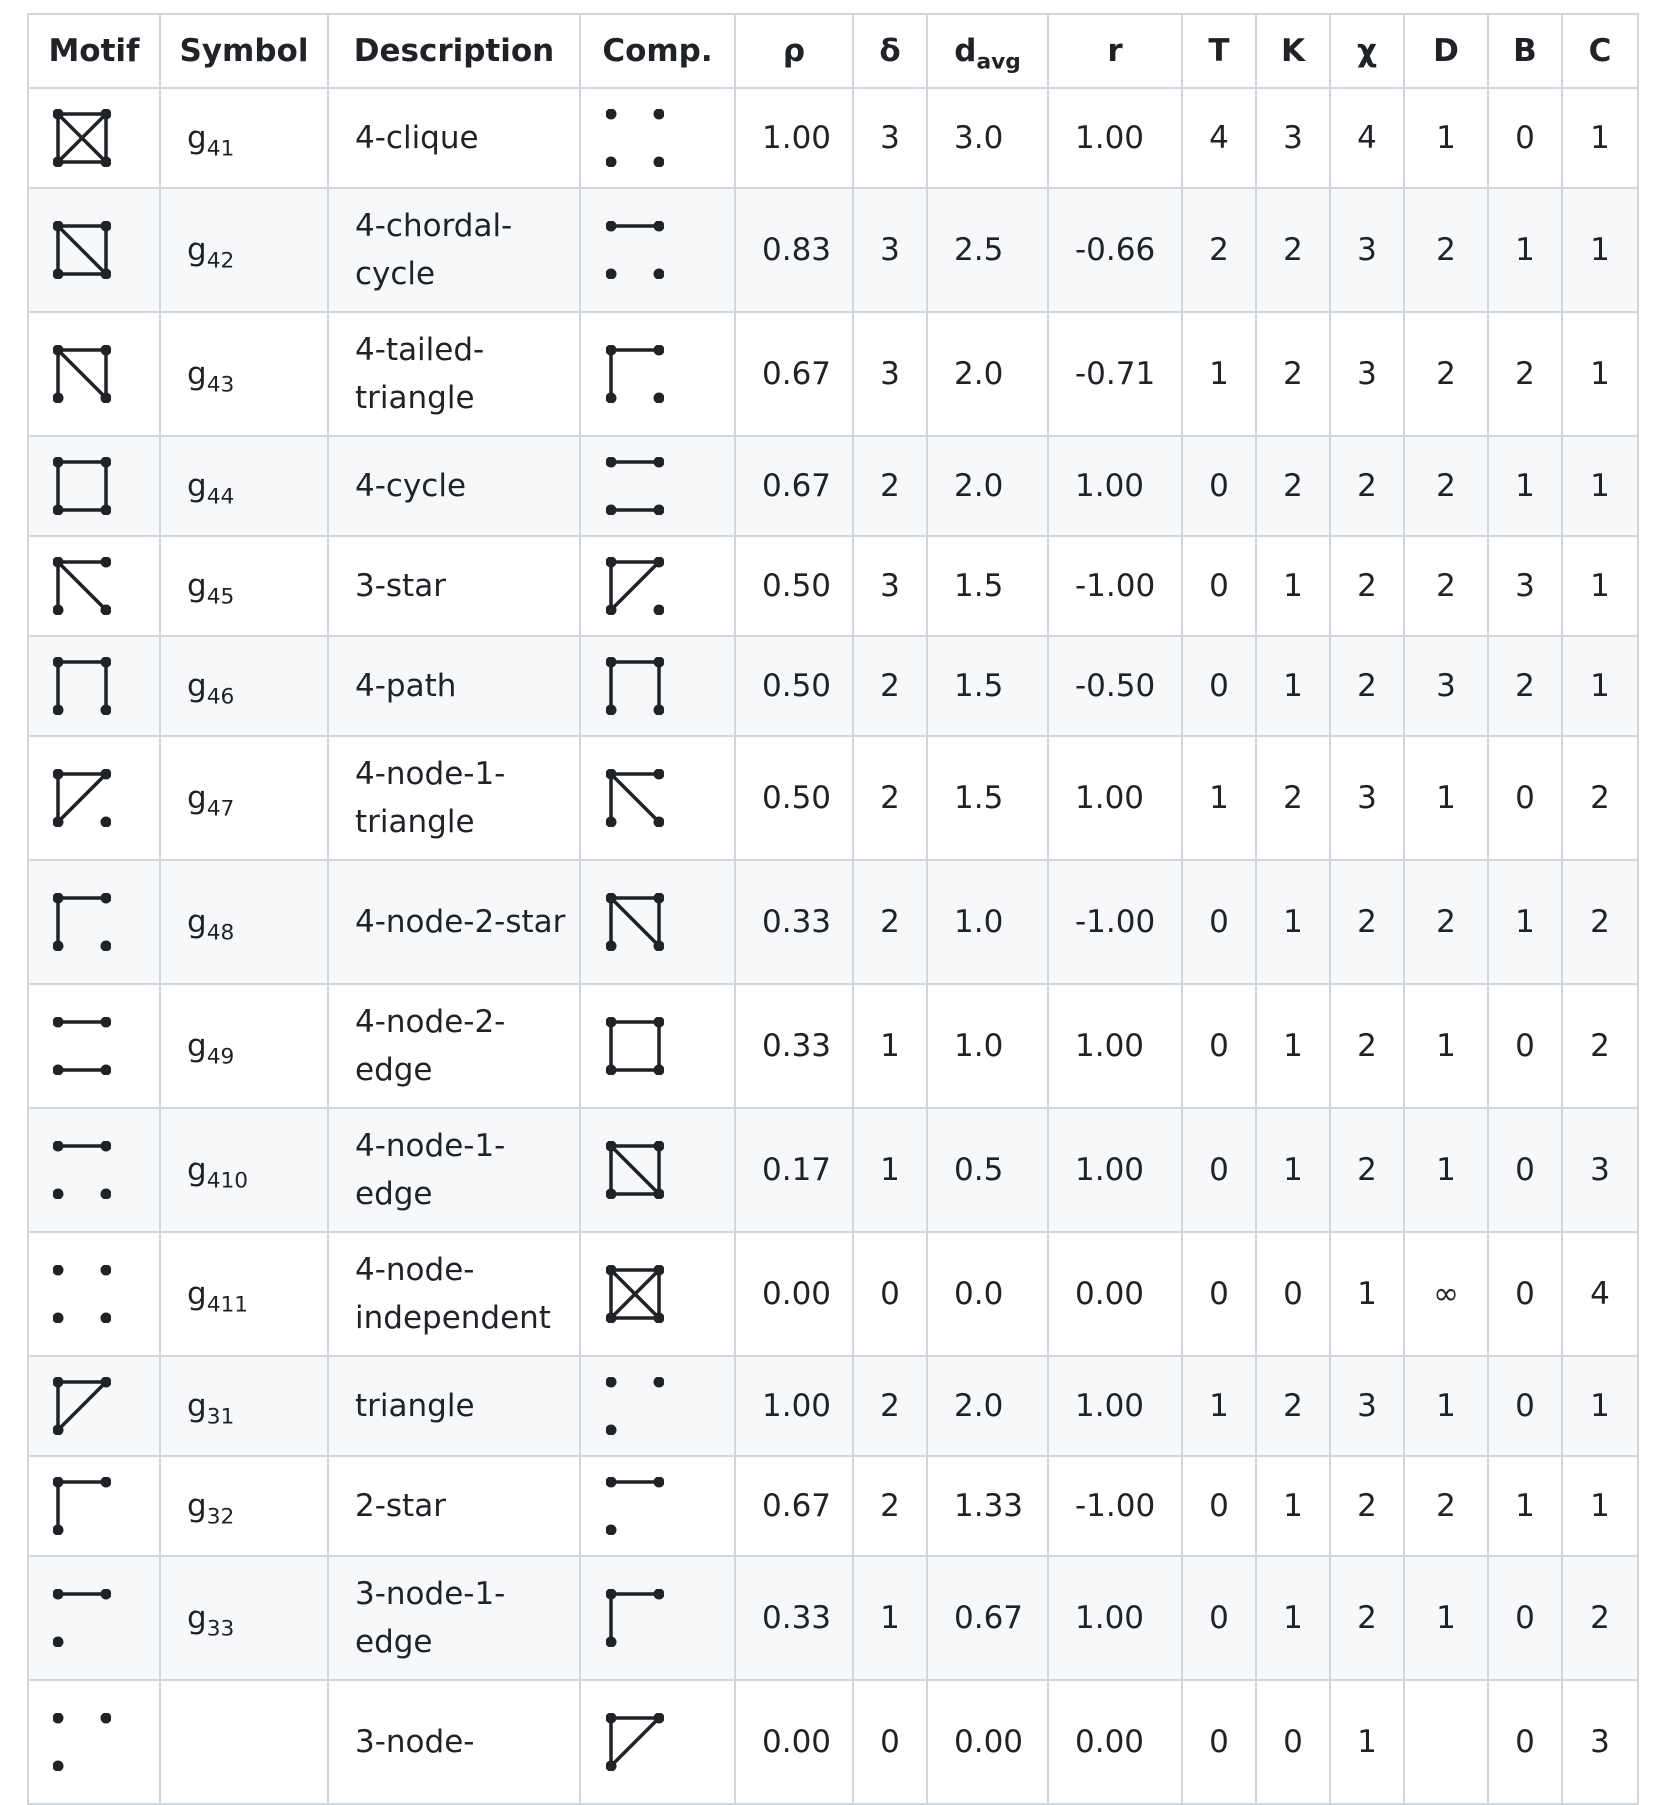 Image resolution: width=1672 pixels, height=1805 pixels. I want to click on symbol-sub: 49, so click(220, 1057).